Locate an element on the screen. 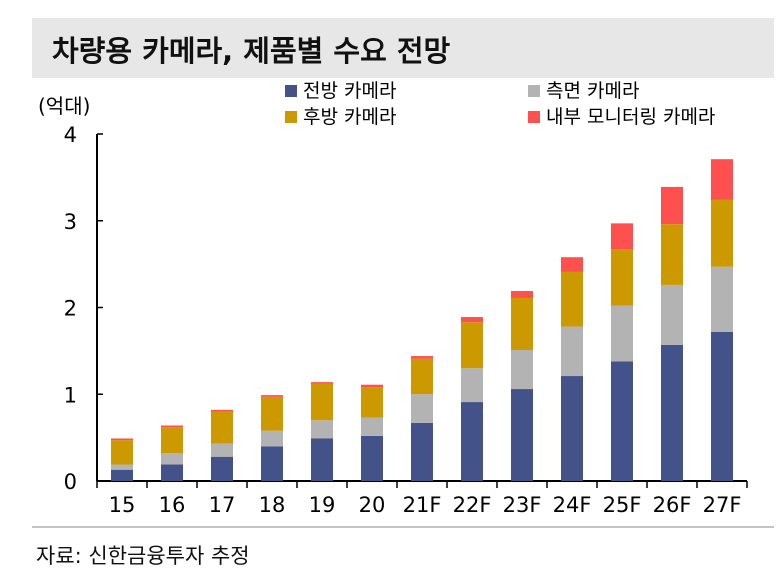 This screenshot has width=782, height=585. x-tick-label: 27F is located at coordinates (722, 505).